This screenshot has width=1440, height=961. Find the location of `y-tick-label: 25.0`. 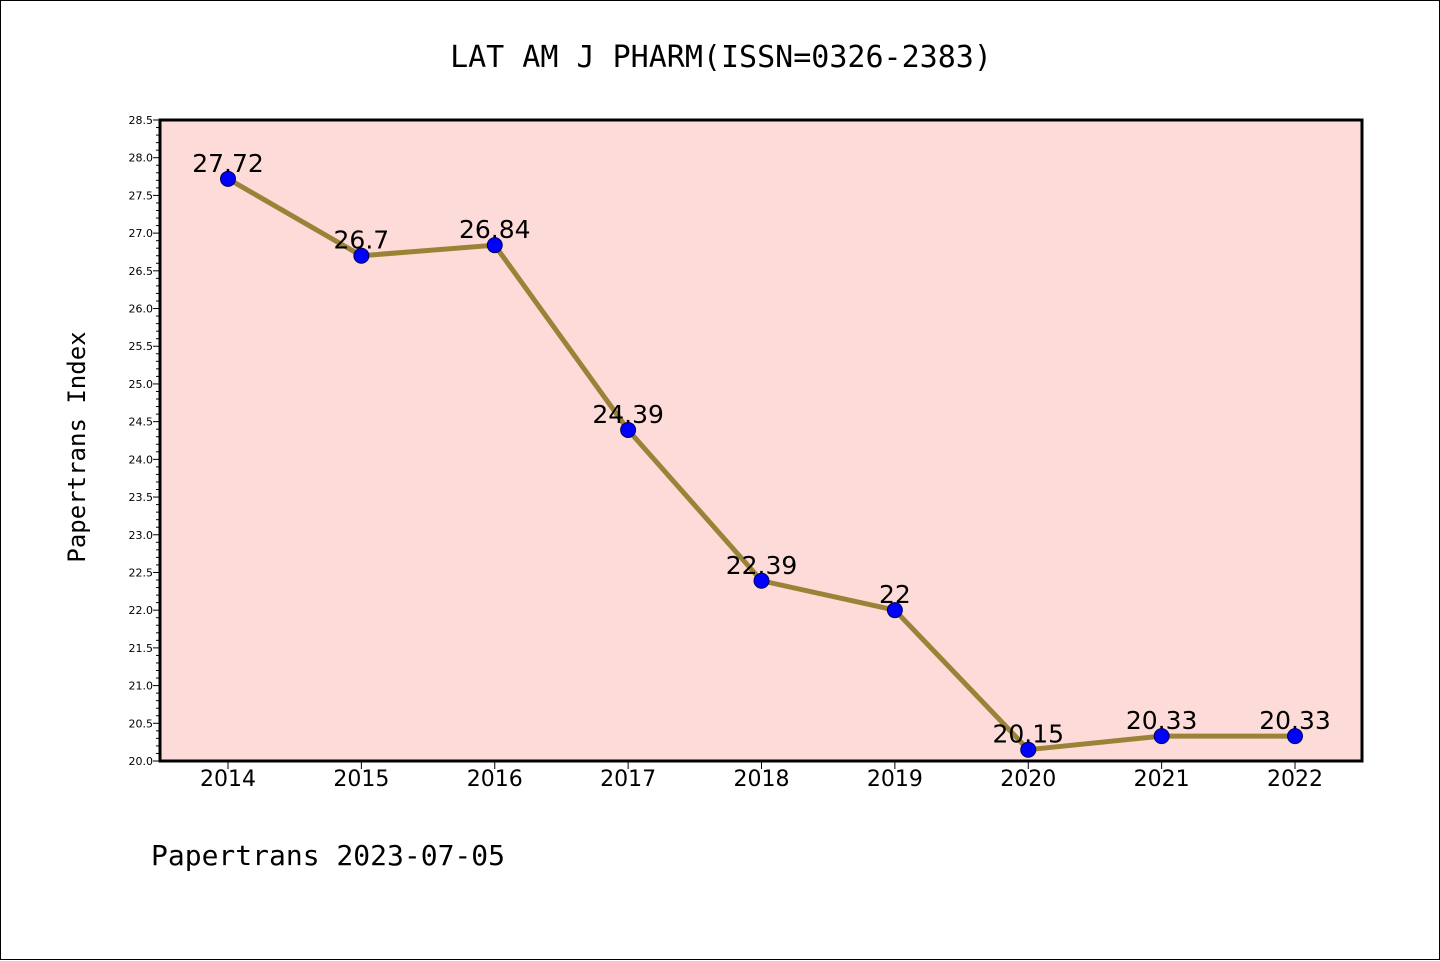

y-tick-label: 25.0 is located at coordinates (141, 384).